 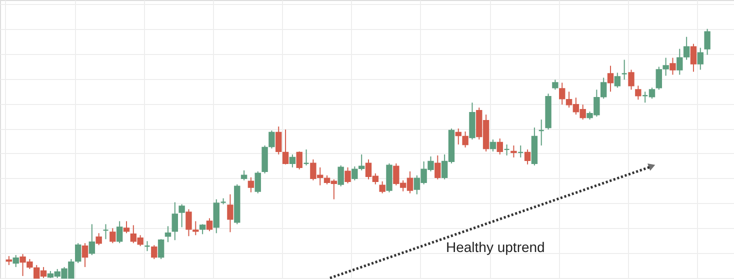 What do you see at coordinates (495, 247) in the screenshot?
I see `annotation: Healthy uptrend` at bounding box center [495, 247].